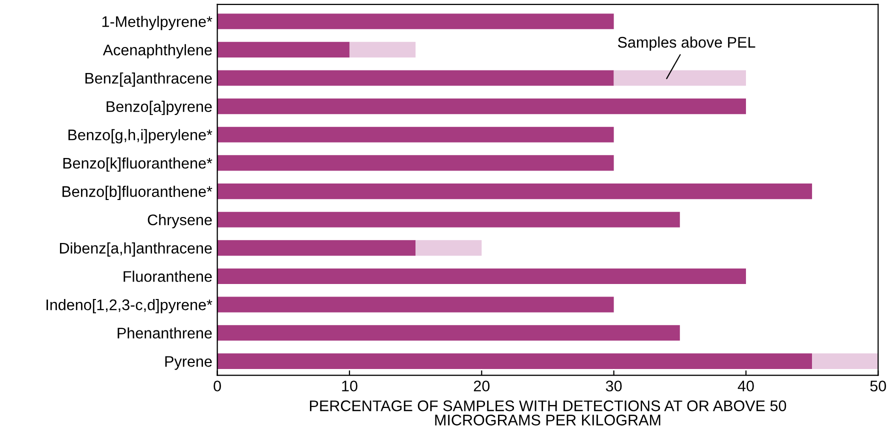 The height and width of the screenshot is (439, 887). Describe the element at coordinates (140, 136) in the screenshot. I see `y-tick-label: Benzo[g,h,i]perylene*` at that location.